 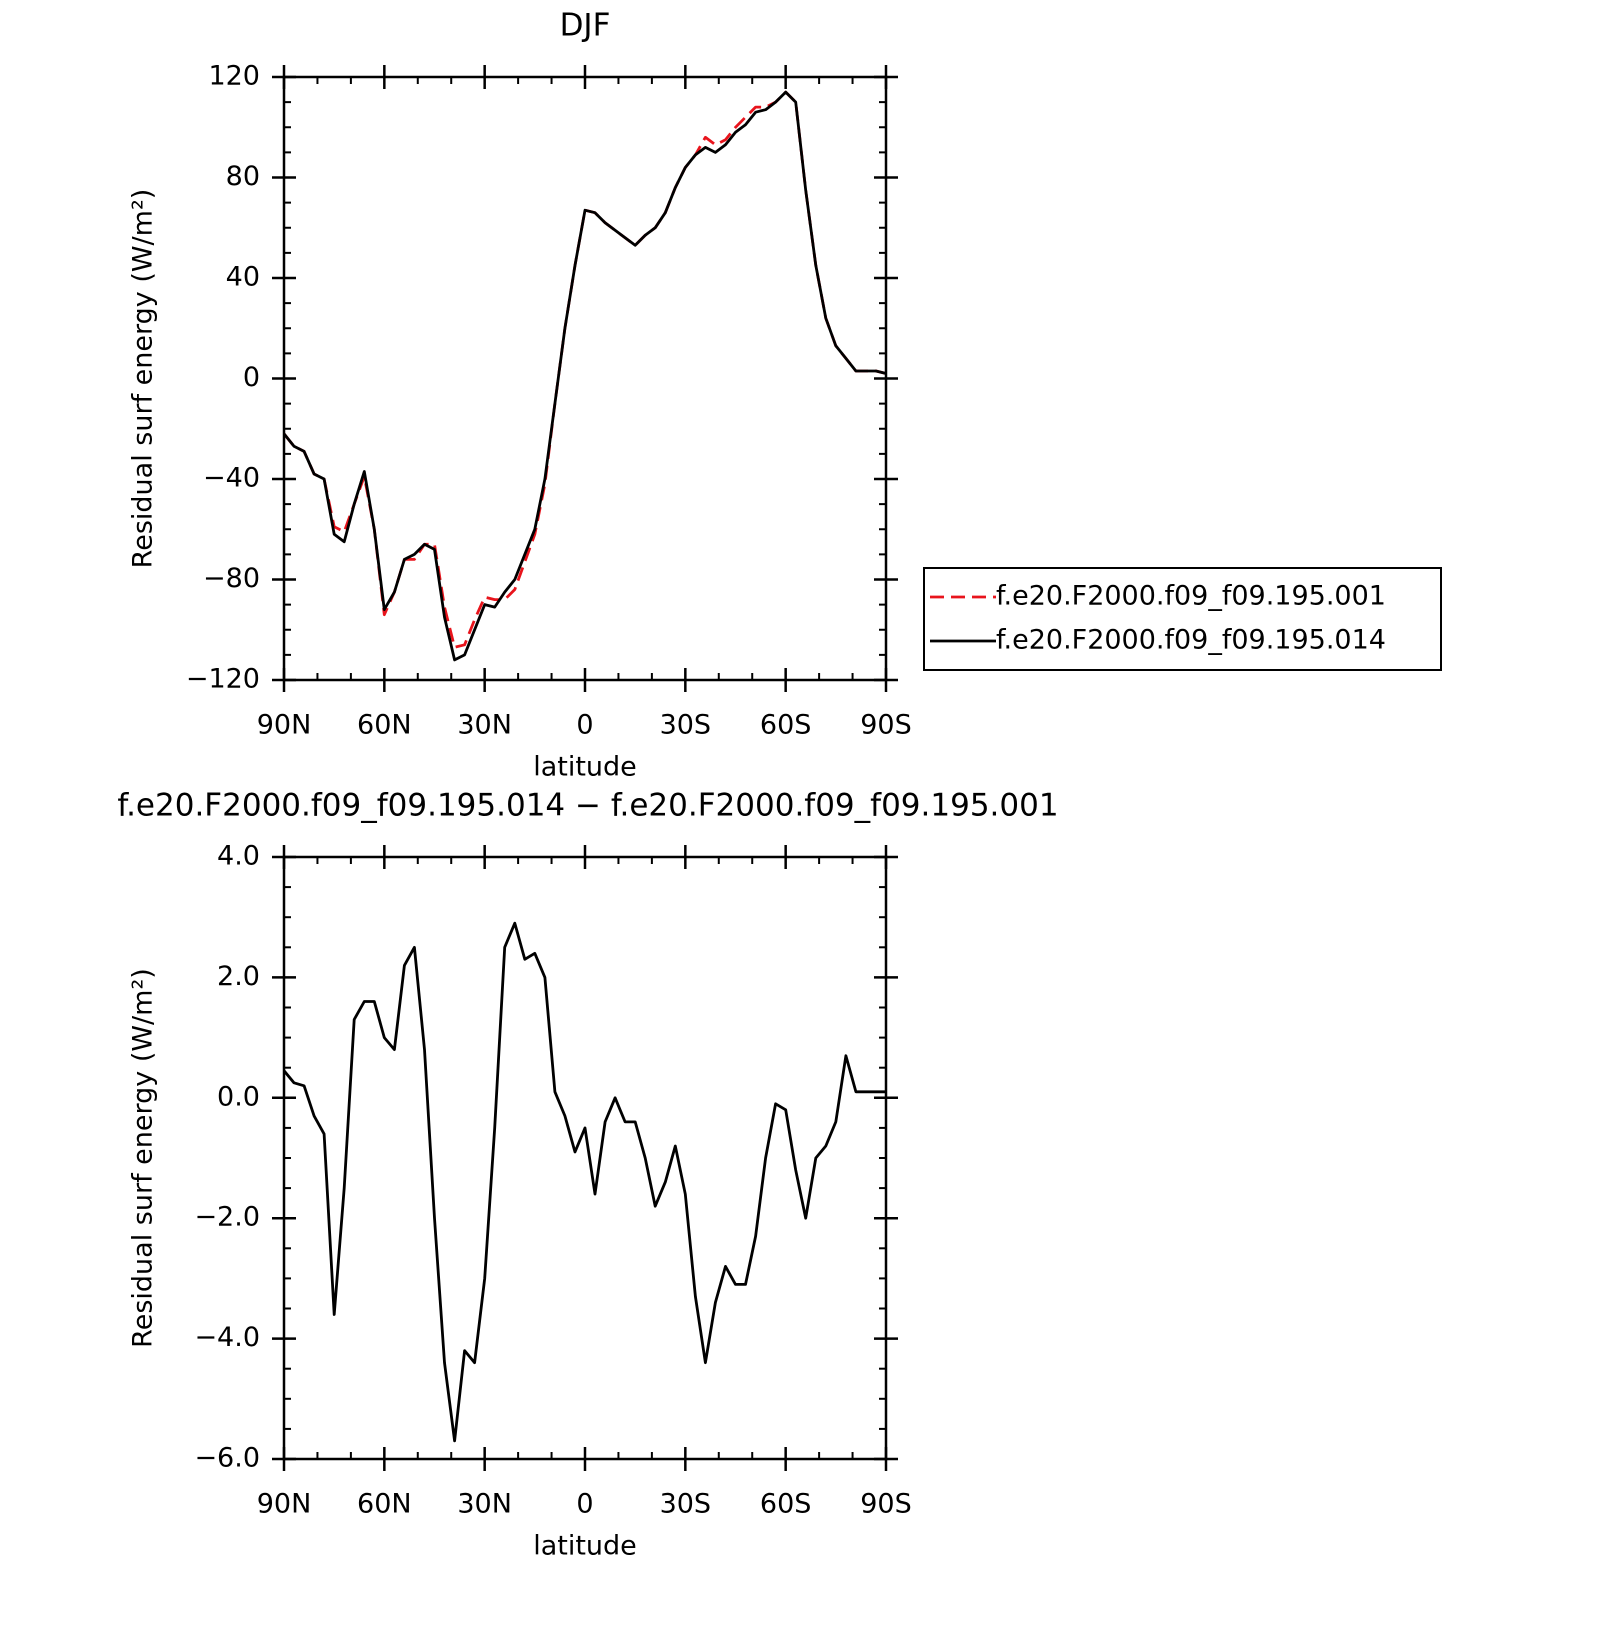 I want to click on y-tick-label: −4.0, so click(x=227, y=1337).